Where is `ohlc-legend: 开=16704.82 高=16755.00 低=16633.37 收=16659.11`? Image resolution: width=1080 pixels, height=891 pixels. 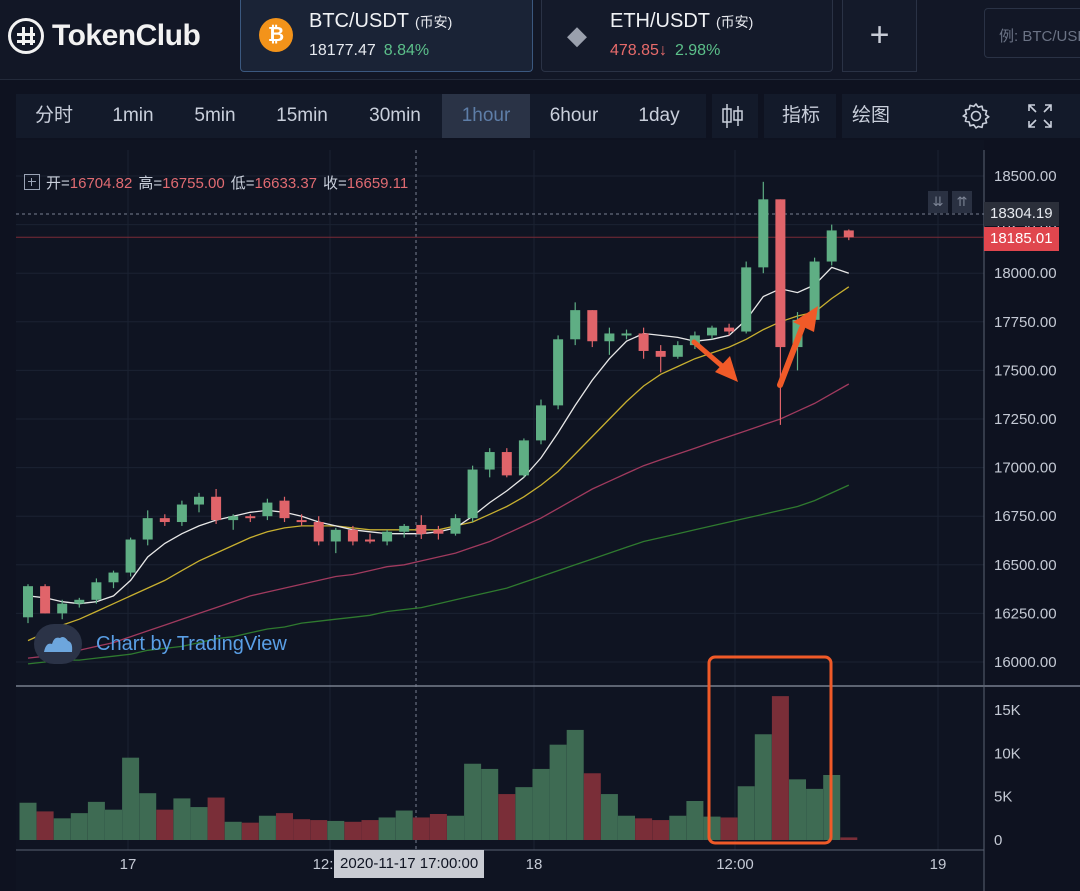 ohlc-legend: 开=16704.82 高=16755.00 低=16633.37 收=16659.11 is located at coordinates (219, 182).